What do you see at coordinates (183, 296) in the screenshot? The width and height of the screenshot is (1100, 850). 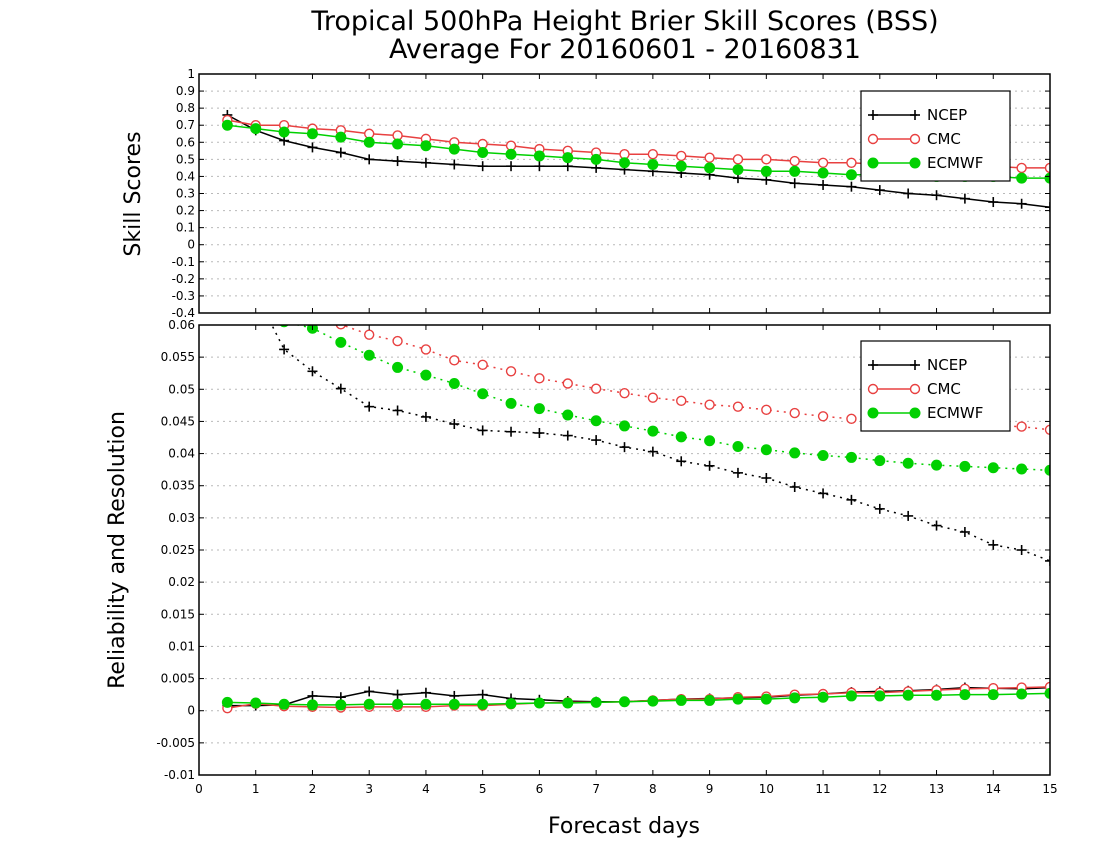 I see `top-y-tick-label: -0.3` at bounding box center [183, 296].